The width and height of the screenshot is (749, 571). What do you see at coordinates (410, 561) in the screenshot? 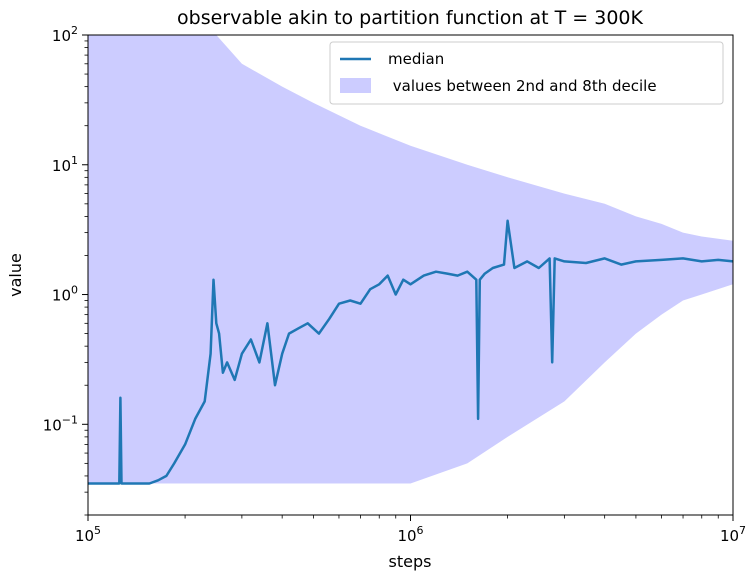
I see `x-axis-label: steps` at bounding box center [410, 561].